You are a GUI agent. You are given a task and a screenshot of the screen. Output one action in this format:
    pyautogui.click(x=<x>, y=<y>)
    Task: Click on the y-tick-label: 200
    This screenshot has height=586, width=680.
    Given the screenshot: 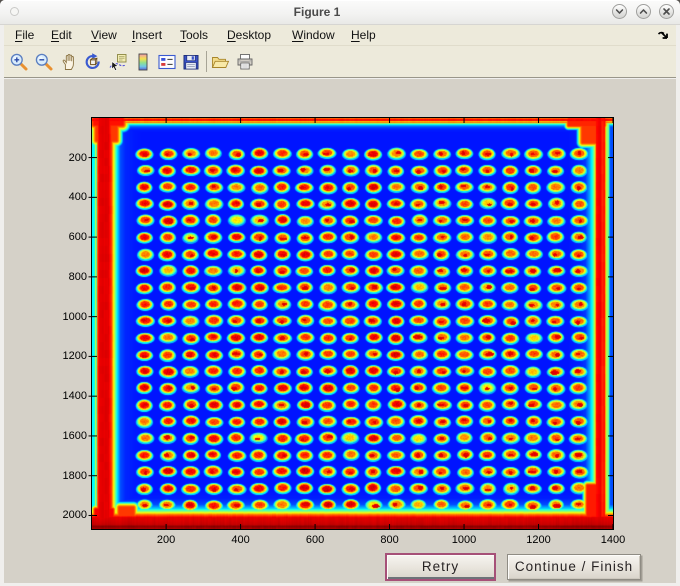 What is the action you would take?
    pyautogui.click(x=77, y=157)
    